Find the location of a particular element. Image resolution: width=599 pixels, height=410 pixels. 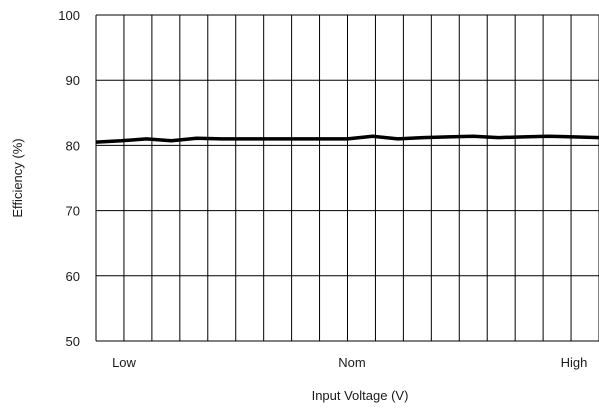

y-tick-label: 80 is located at coordinates (73, 145).